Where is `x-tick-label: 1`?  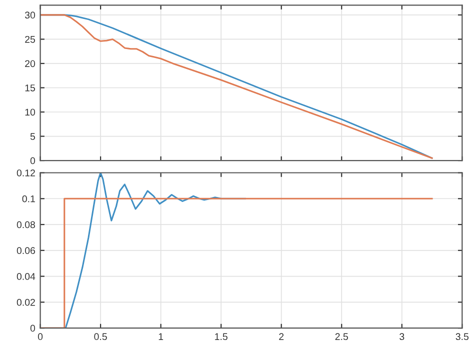
x-tick-label: 1 is located at coordinates (161, 336).